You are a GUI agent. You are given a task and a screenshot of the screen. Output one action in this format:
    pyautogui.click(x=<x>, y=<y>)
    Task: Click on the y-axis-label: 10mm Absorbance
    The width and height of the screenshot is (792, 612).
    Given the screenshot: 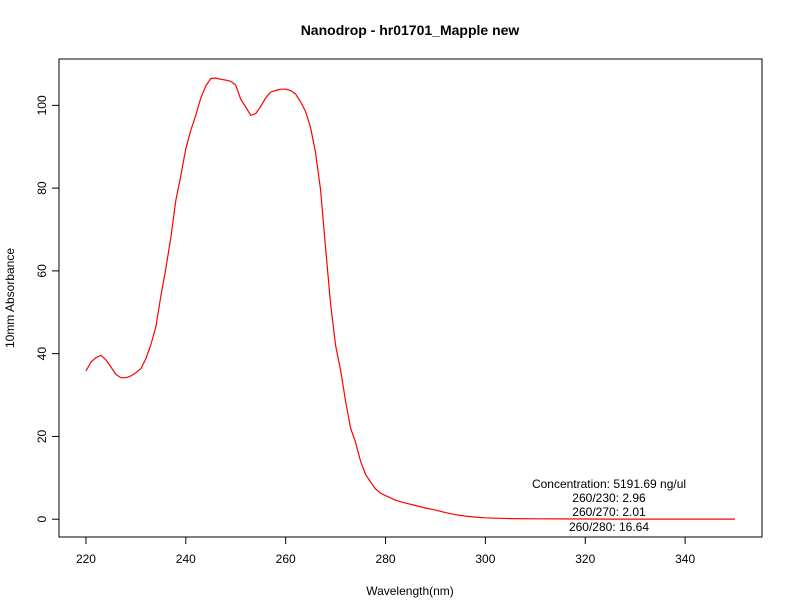 What is the action you would take?
    pyautogui.click(x=10, y=298)
    